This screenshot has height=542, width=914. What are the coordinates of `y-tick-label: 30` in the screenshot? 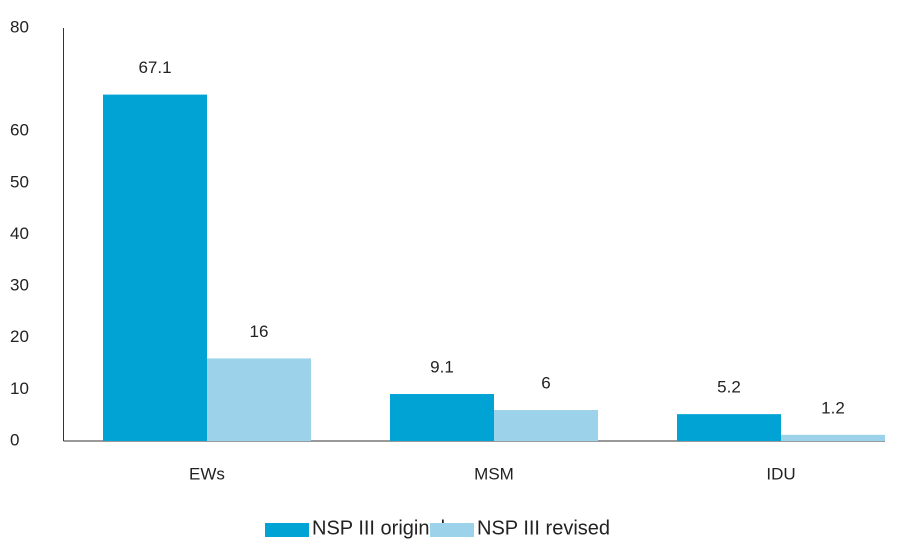 It's located at (19, 285).